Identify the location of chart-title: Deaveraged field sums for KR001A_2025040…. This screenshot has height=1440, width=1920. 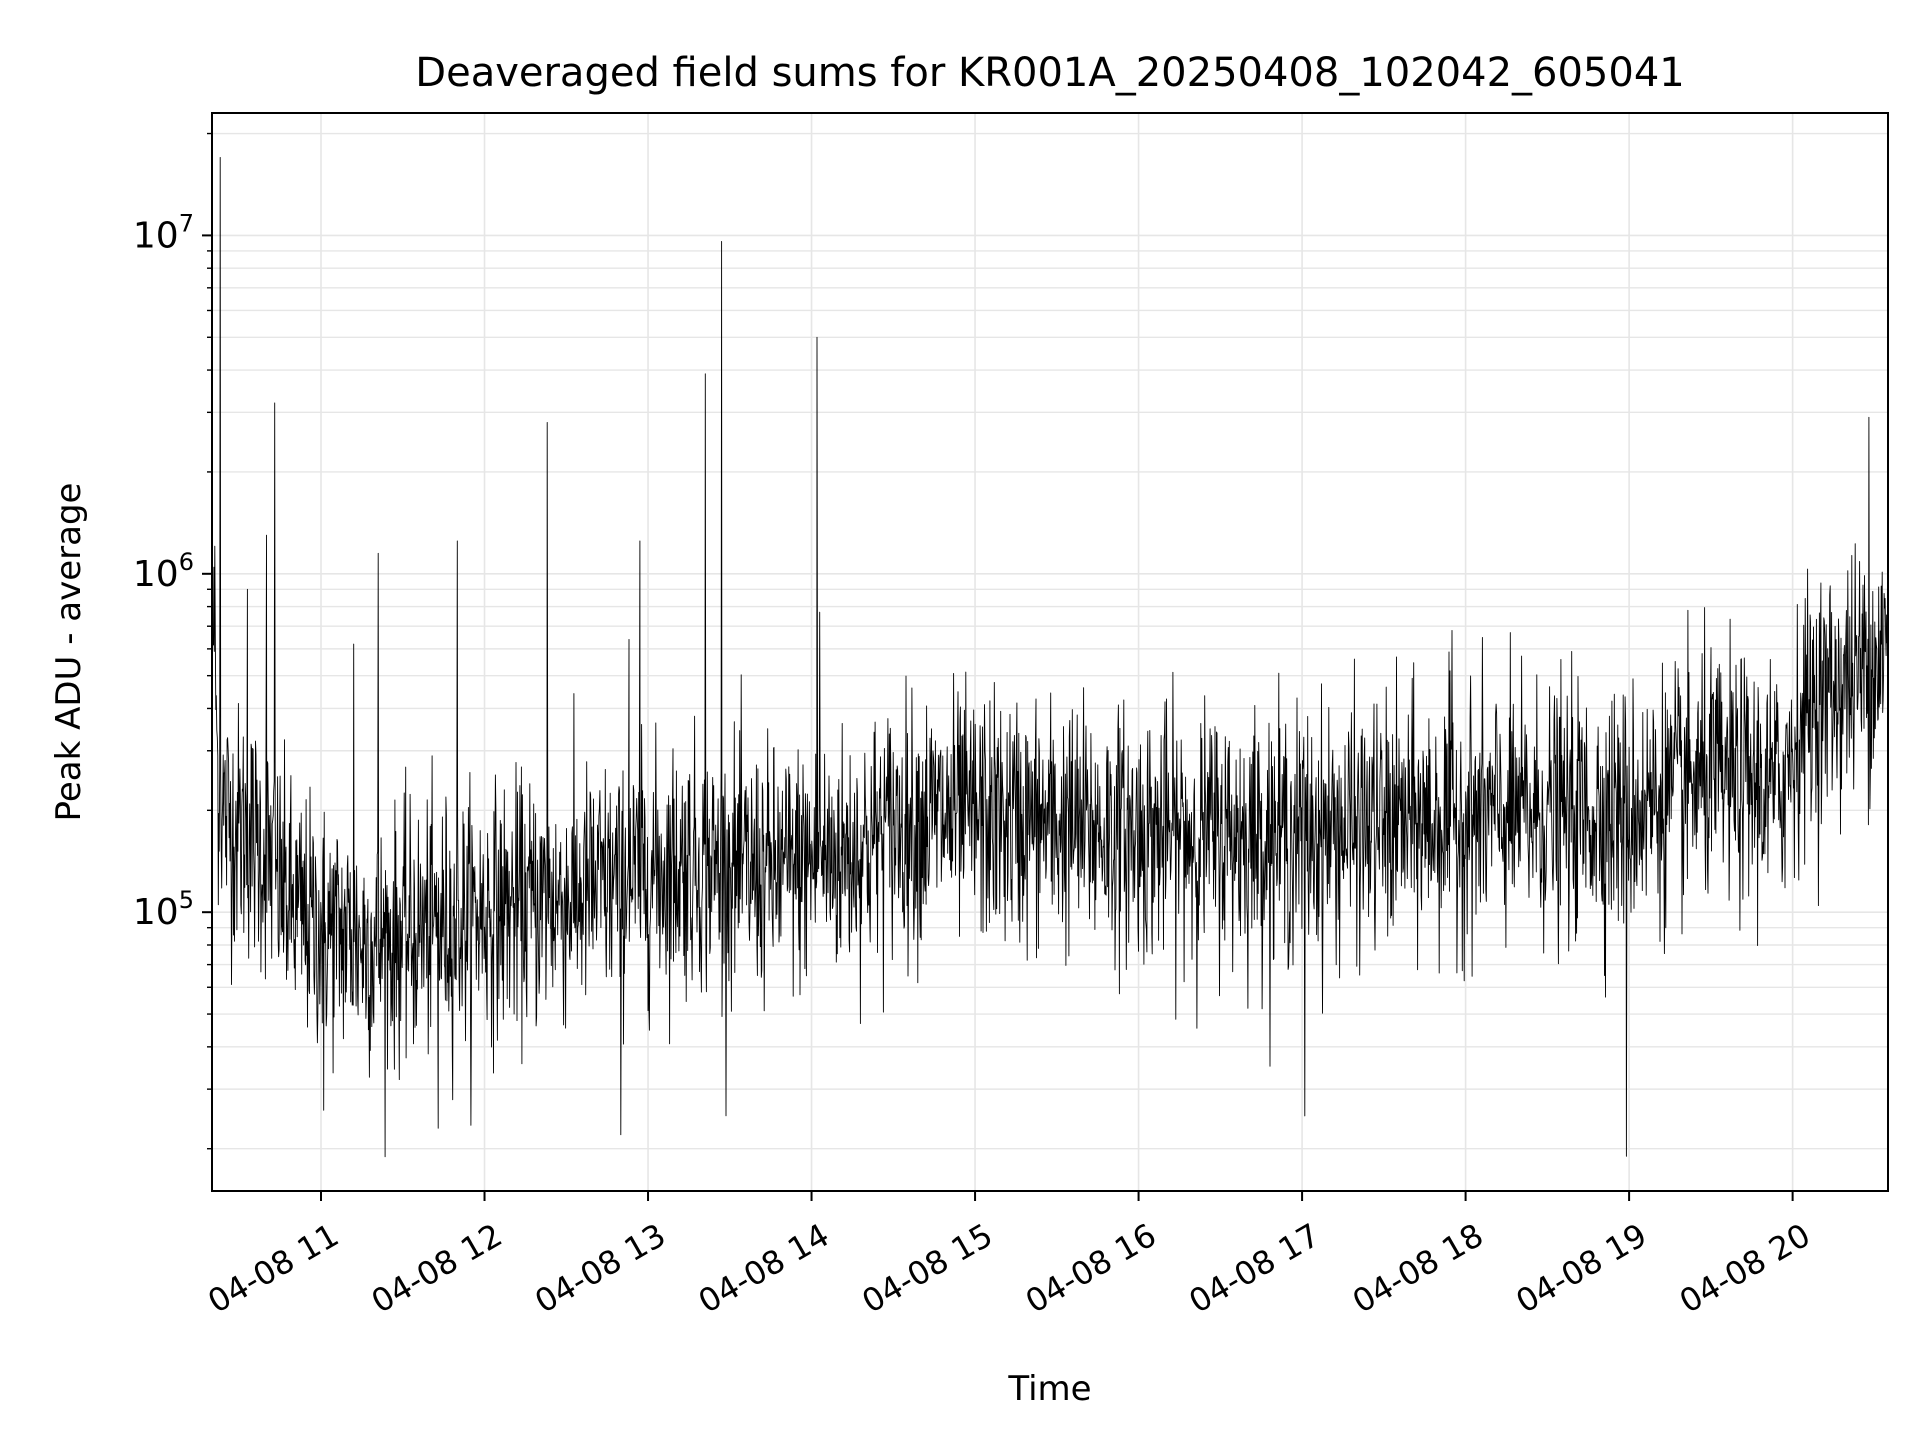
(1049, 73).